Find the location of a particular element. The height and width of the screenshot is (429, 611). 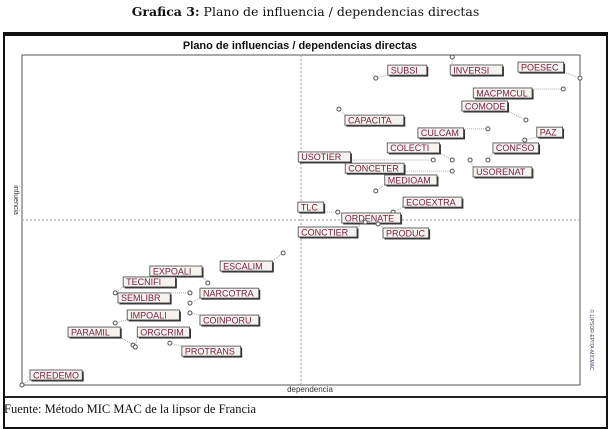

point-conctier: CONCTIER is located at coordinates (332, 229).